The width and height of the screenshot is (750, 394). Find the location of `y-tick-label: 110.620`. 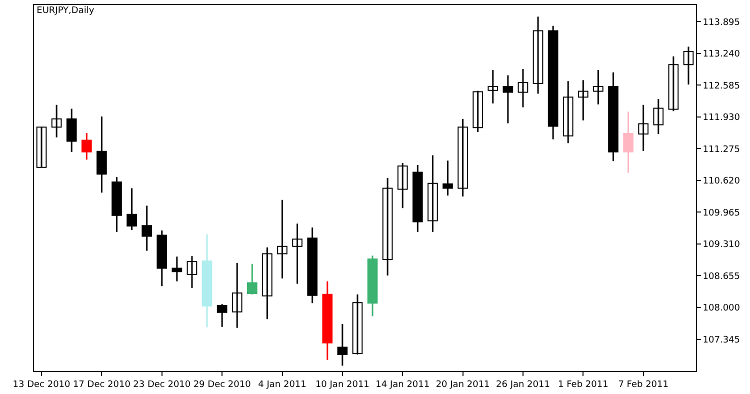

y-tick-label: 110.620 is located at coordinates (721, 181).